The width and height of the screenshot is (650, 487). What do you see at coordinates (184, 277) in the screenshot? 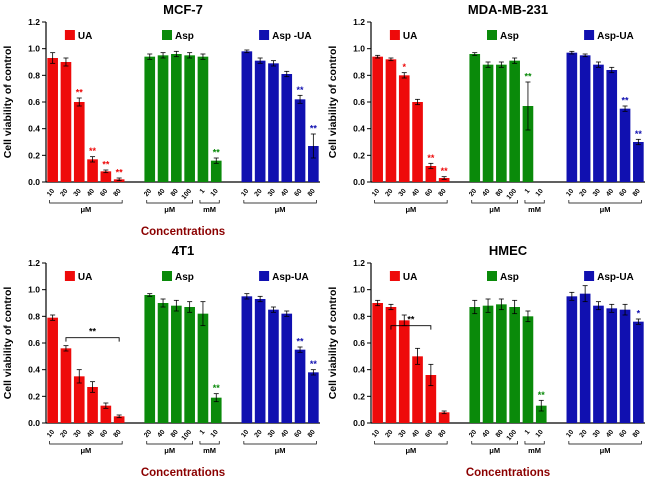
I see `legend-label: Asp` at bounding box center [184, 277].